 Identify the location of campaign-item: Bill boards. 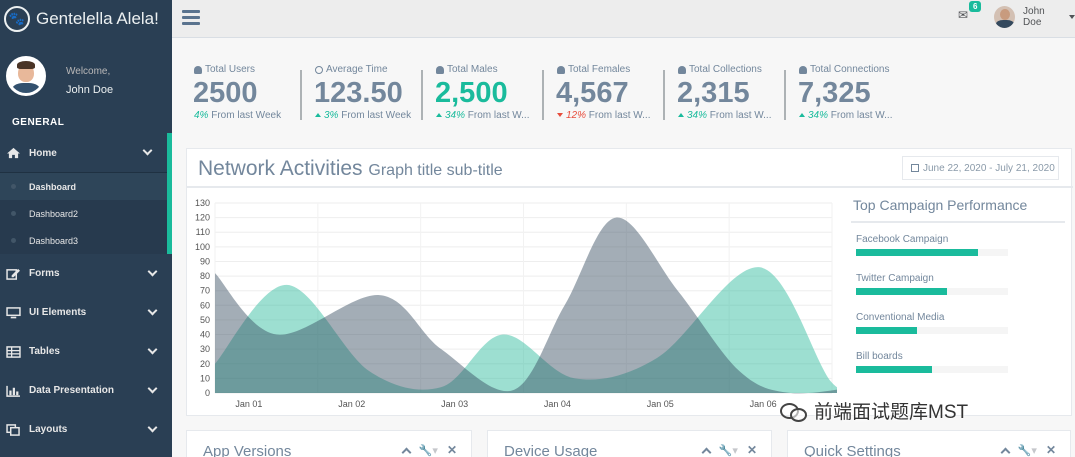
(958, 365).